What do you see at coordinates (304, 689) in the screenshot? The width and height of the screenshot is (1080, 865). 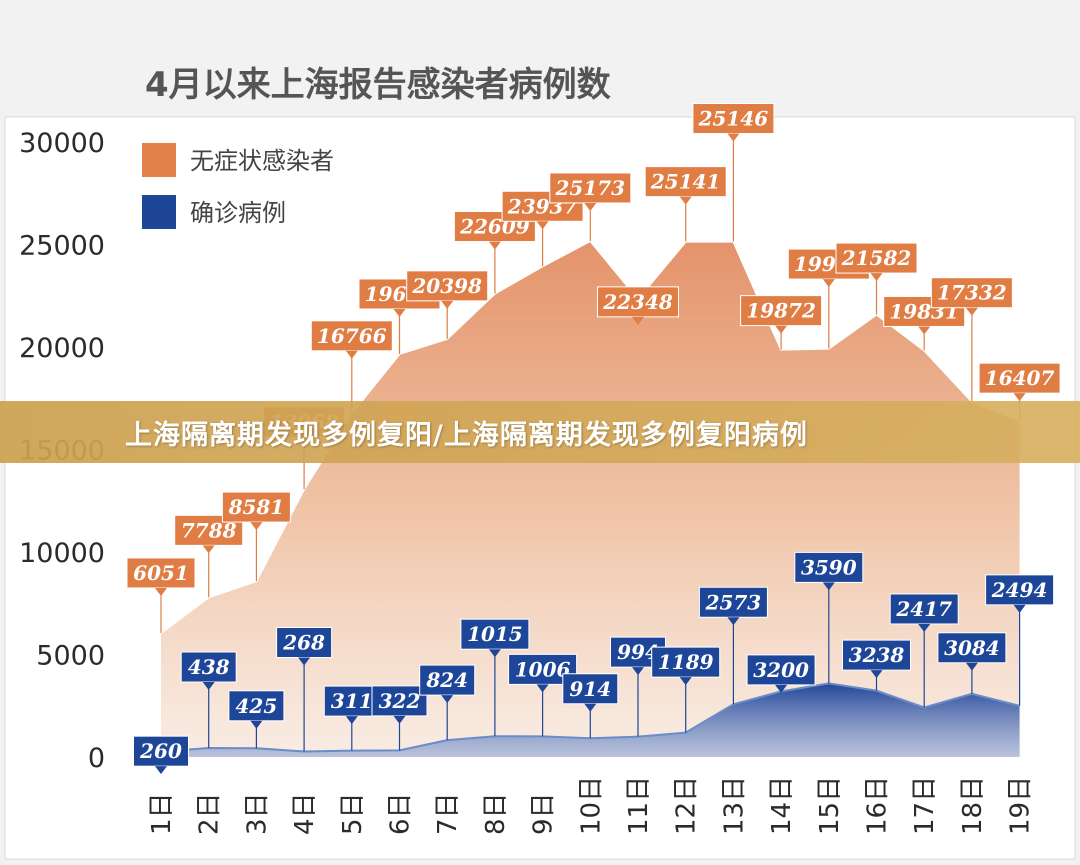 I see `data-label: 268` at bounding box center [304, 689].